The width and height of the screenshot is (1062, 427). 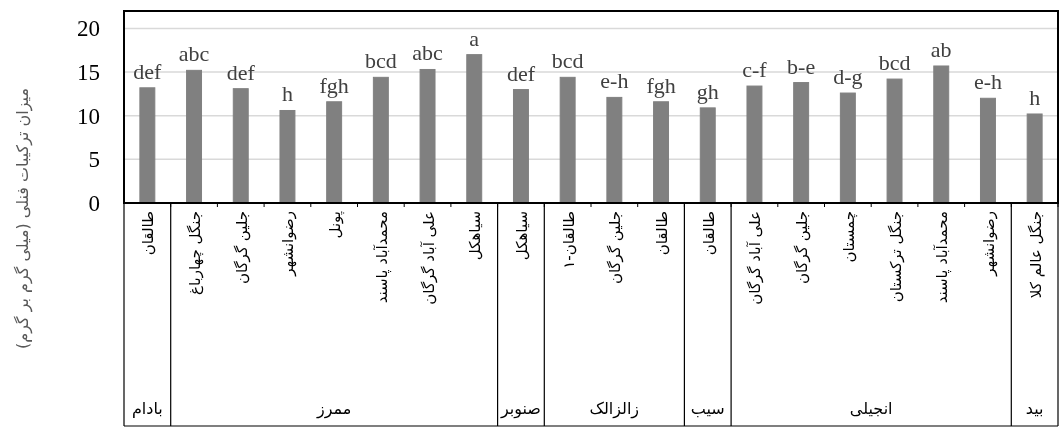 What do you see at coordinates (94, 203) in the screenshot?
I see `y-tick-label: 0` at bounding box center [94, 203].